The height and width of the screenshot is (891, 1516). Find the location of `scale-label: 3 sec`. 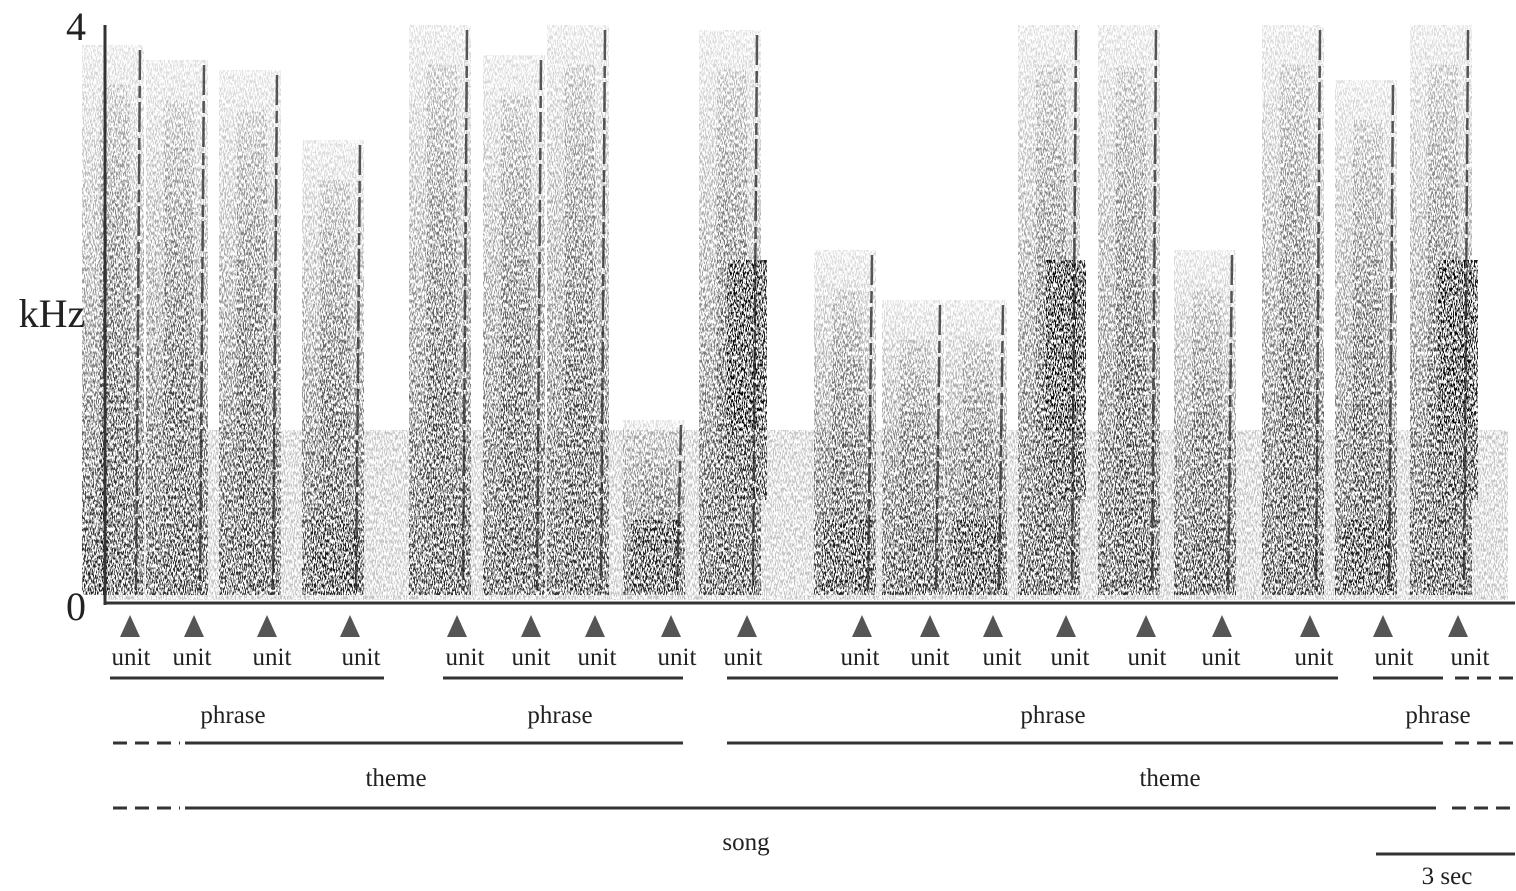

scale-label: 3 sec is located at coordinates (1447, 876).